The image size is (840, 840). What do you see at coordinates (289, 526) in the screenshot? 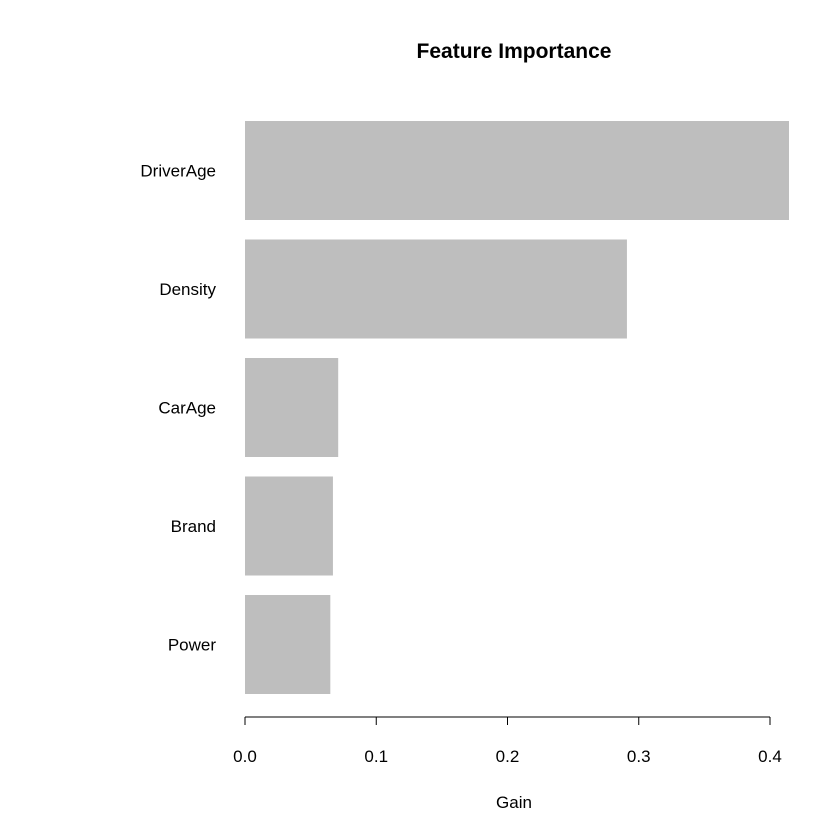
I see `bar-brand` at bounding box center [289, 526].